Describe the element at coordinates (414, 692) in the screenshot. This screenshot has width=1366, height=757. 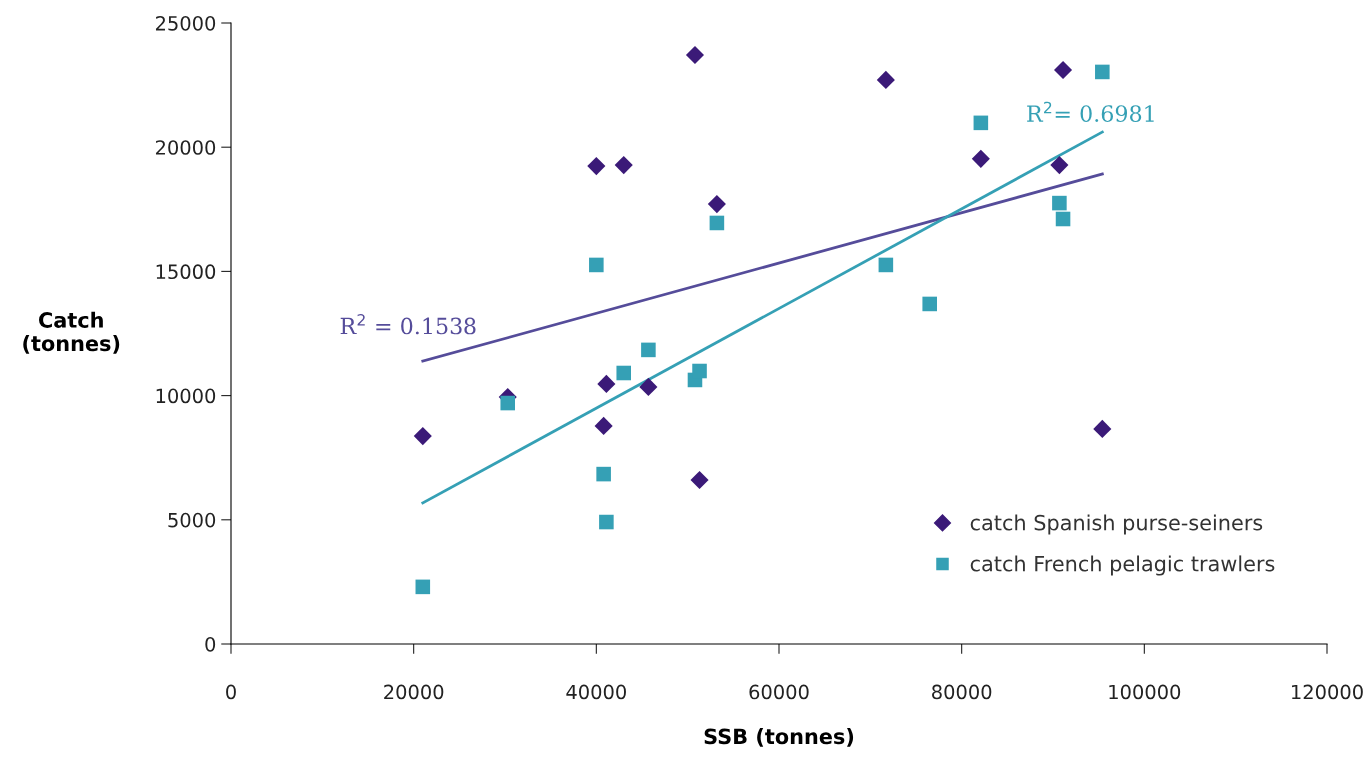
I see `x-tick-label: 20000` at that location.